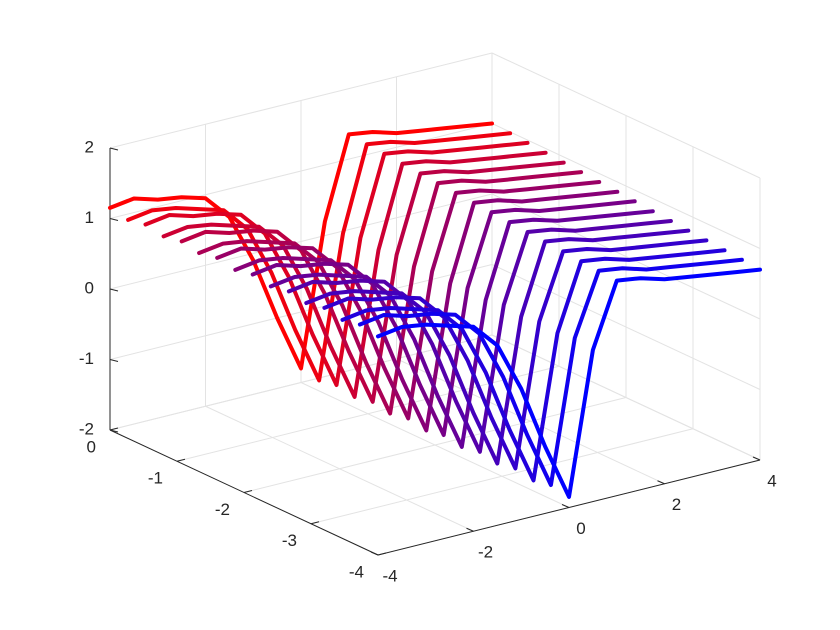  I want to click on x-tick-label: 4, so click(771, 480).